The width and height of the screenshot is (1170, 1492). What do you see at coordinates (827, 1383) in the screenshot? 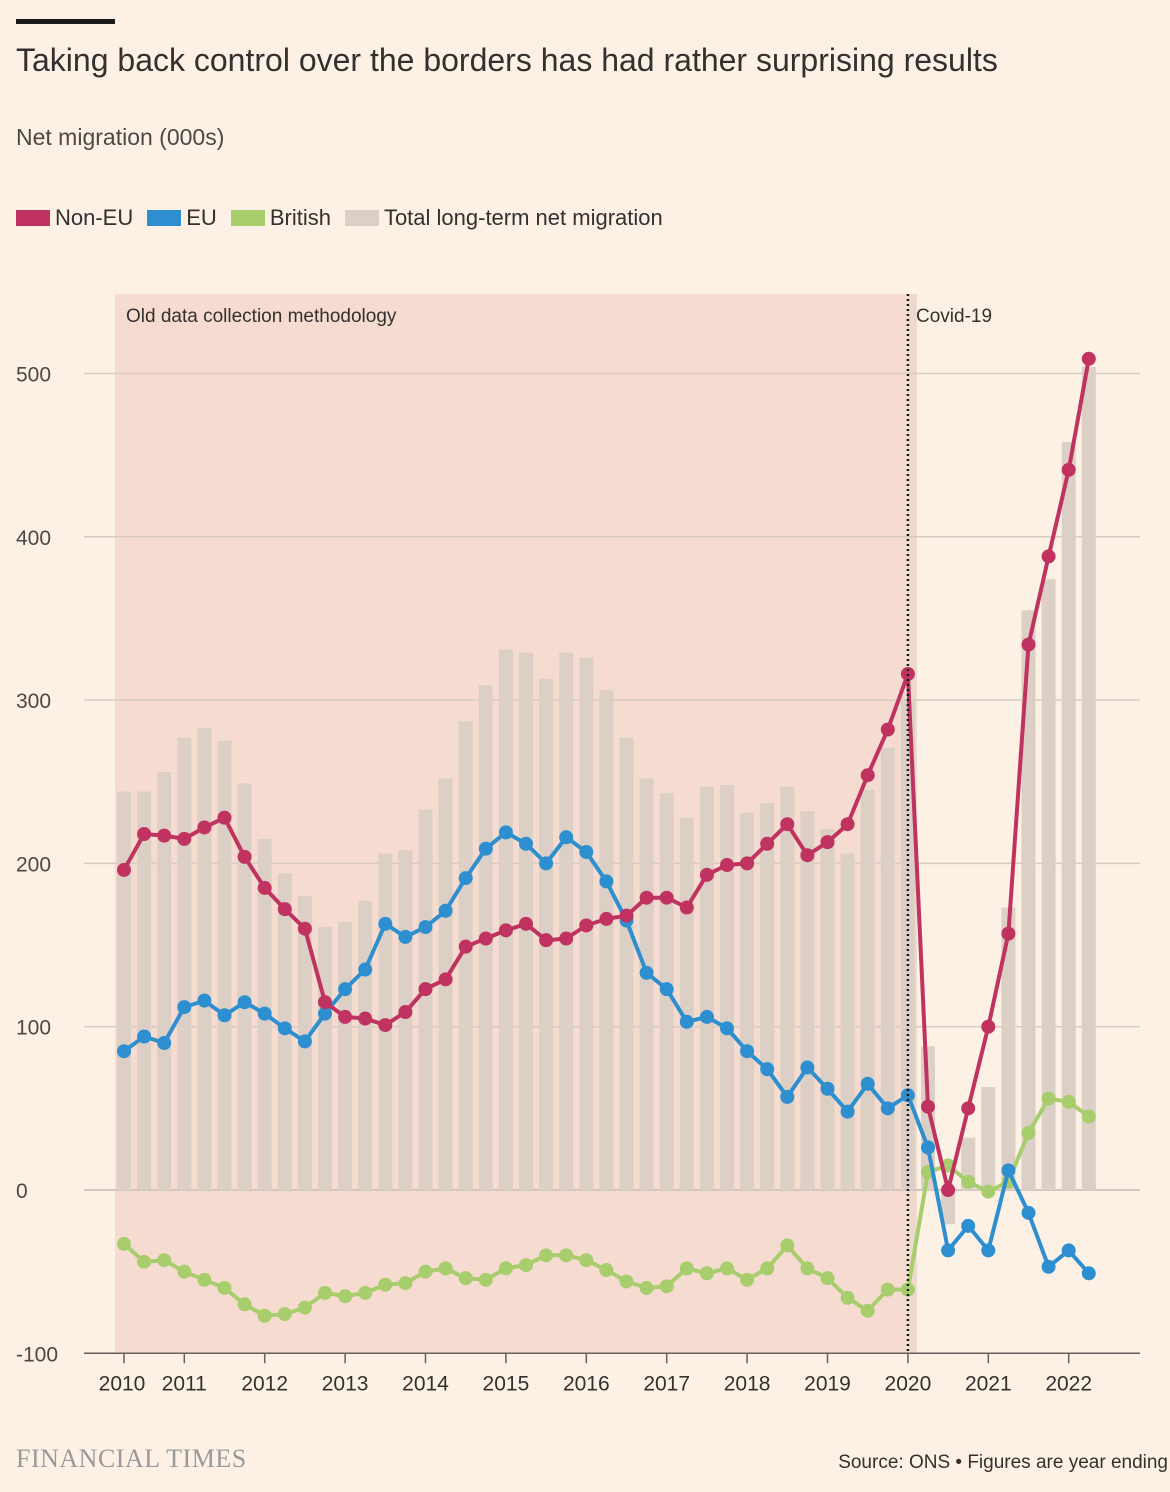
I see `x-tick-label: 2019` at bounding box center [827, 1383].